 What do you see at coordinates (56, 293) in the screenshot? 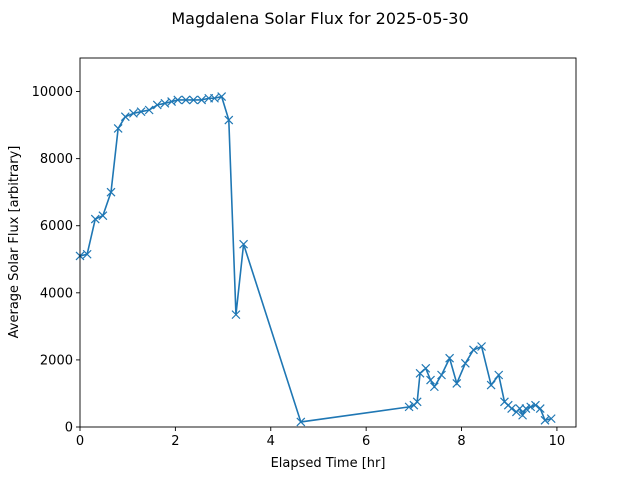
I see `y-tick-label: 4000` at bounding box center [56, 293].